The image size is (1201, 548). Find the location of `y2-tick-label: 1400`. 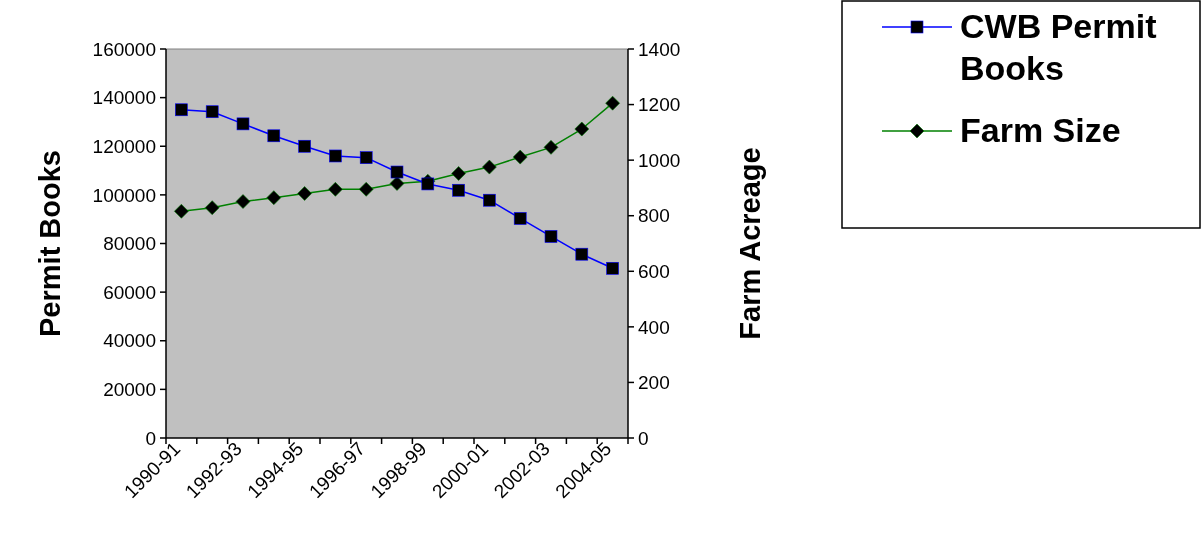

y2-tick-label: 1400 is located at coordinates (659, 49).